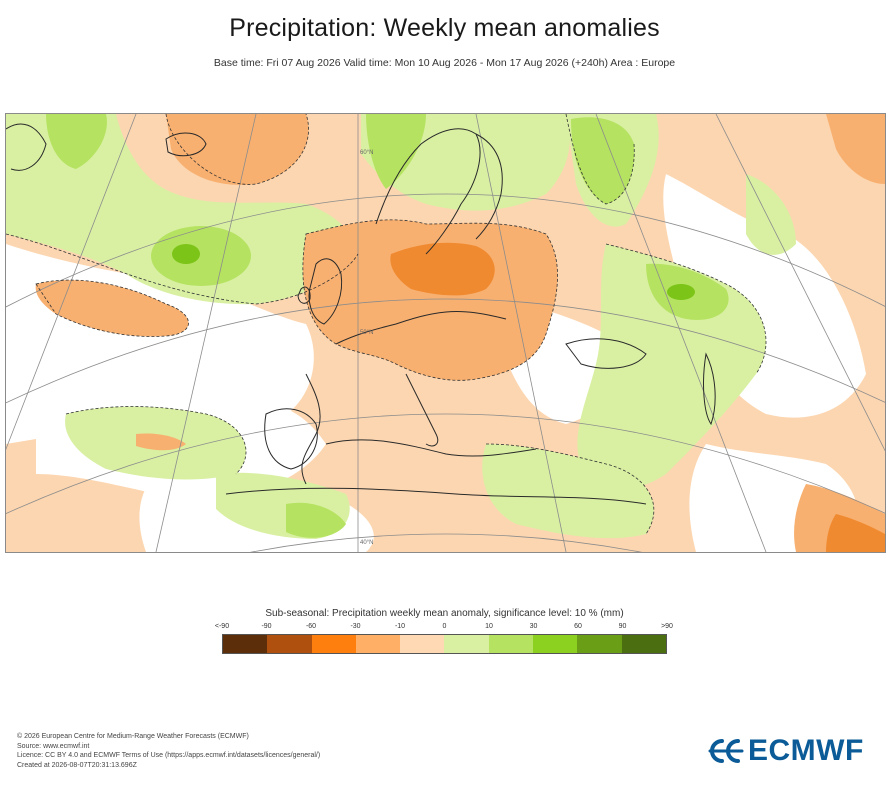  Describe the element at coordinates (366, 333) in the screenshot. I see `lat-label: 50°N` at that location.